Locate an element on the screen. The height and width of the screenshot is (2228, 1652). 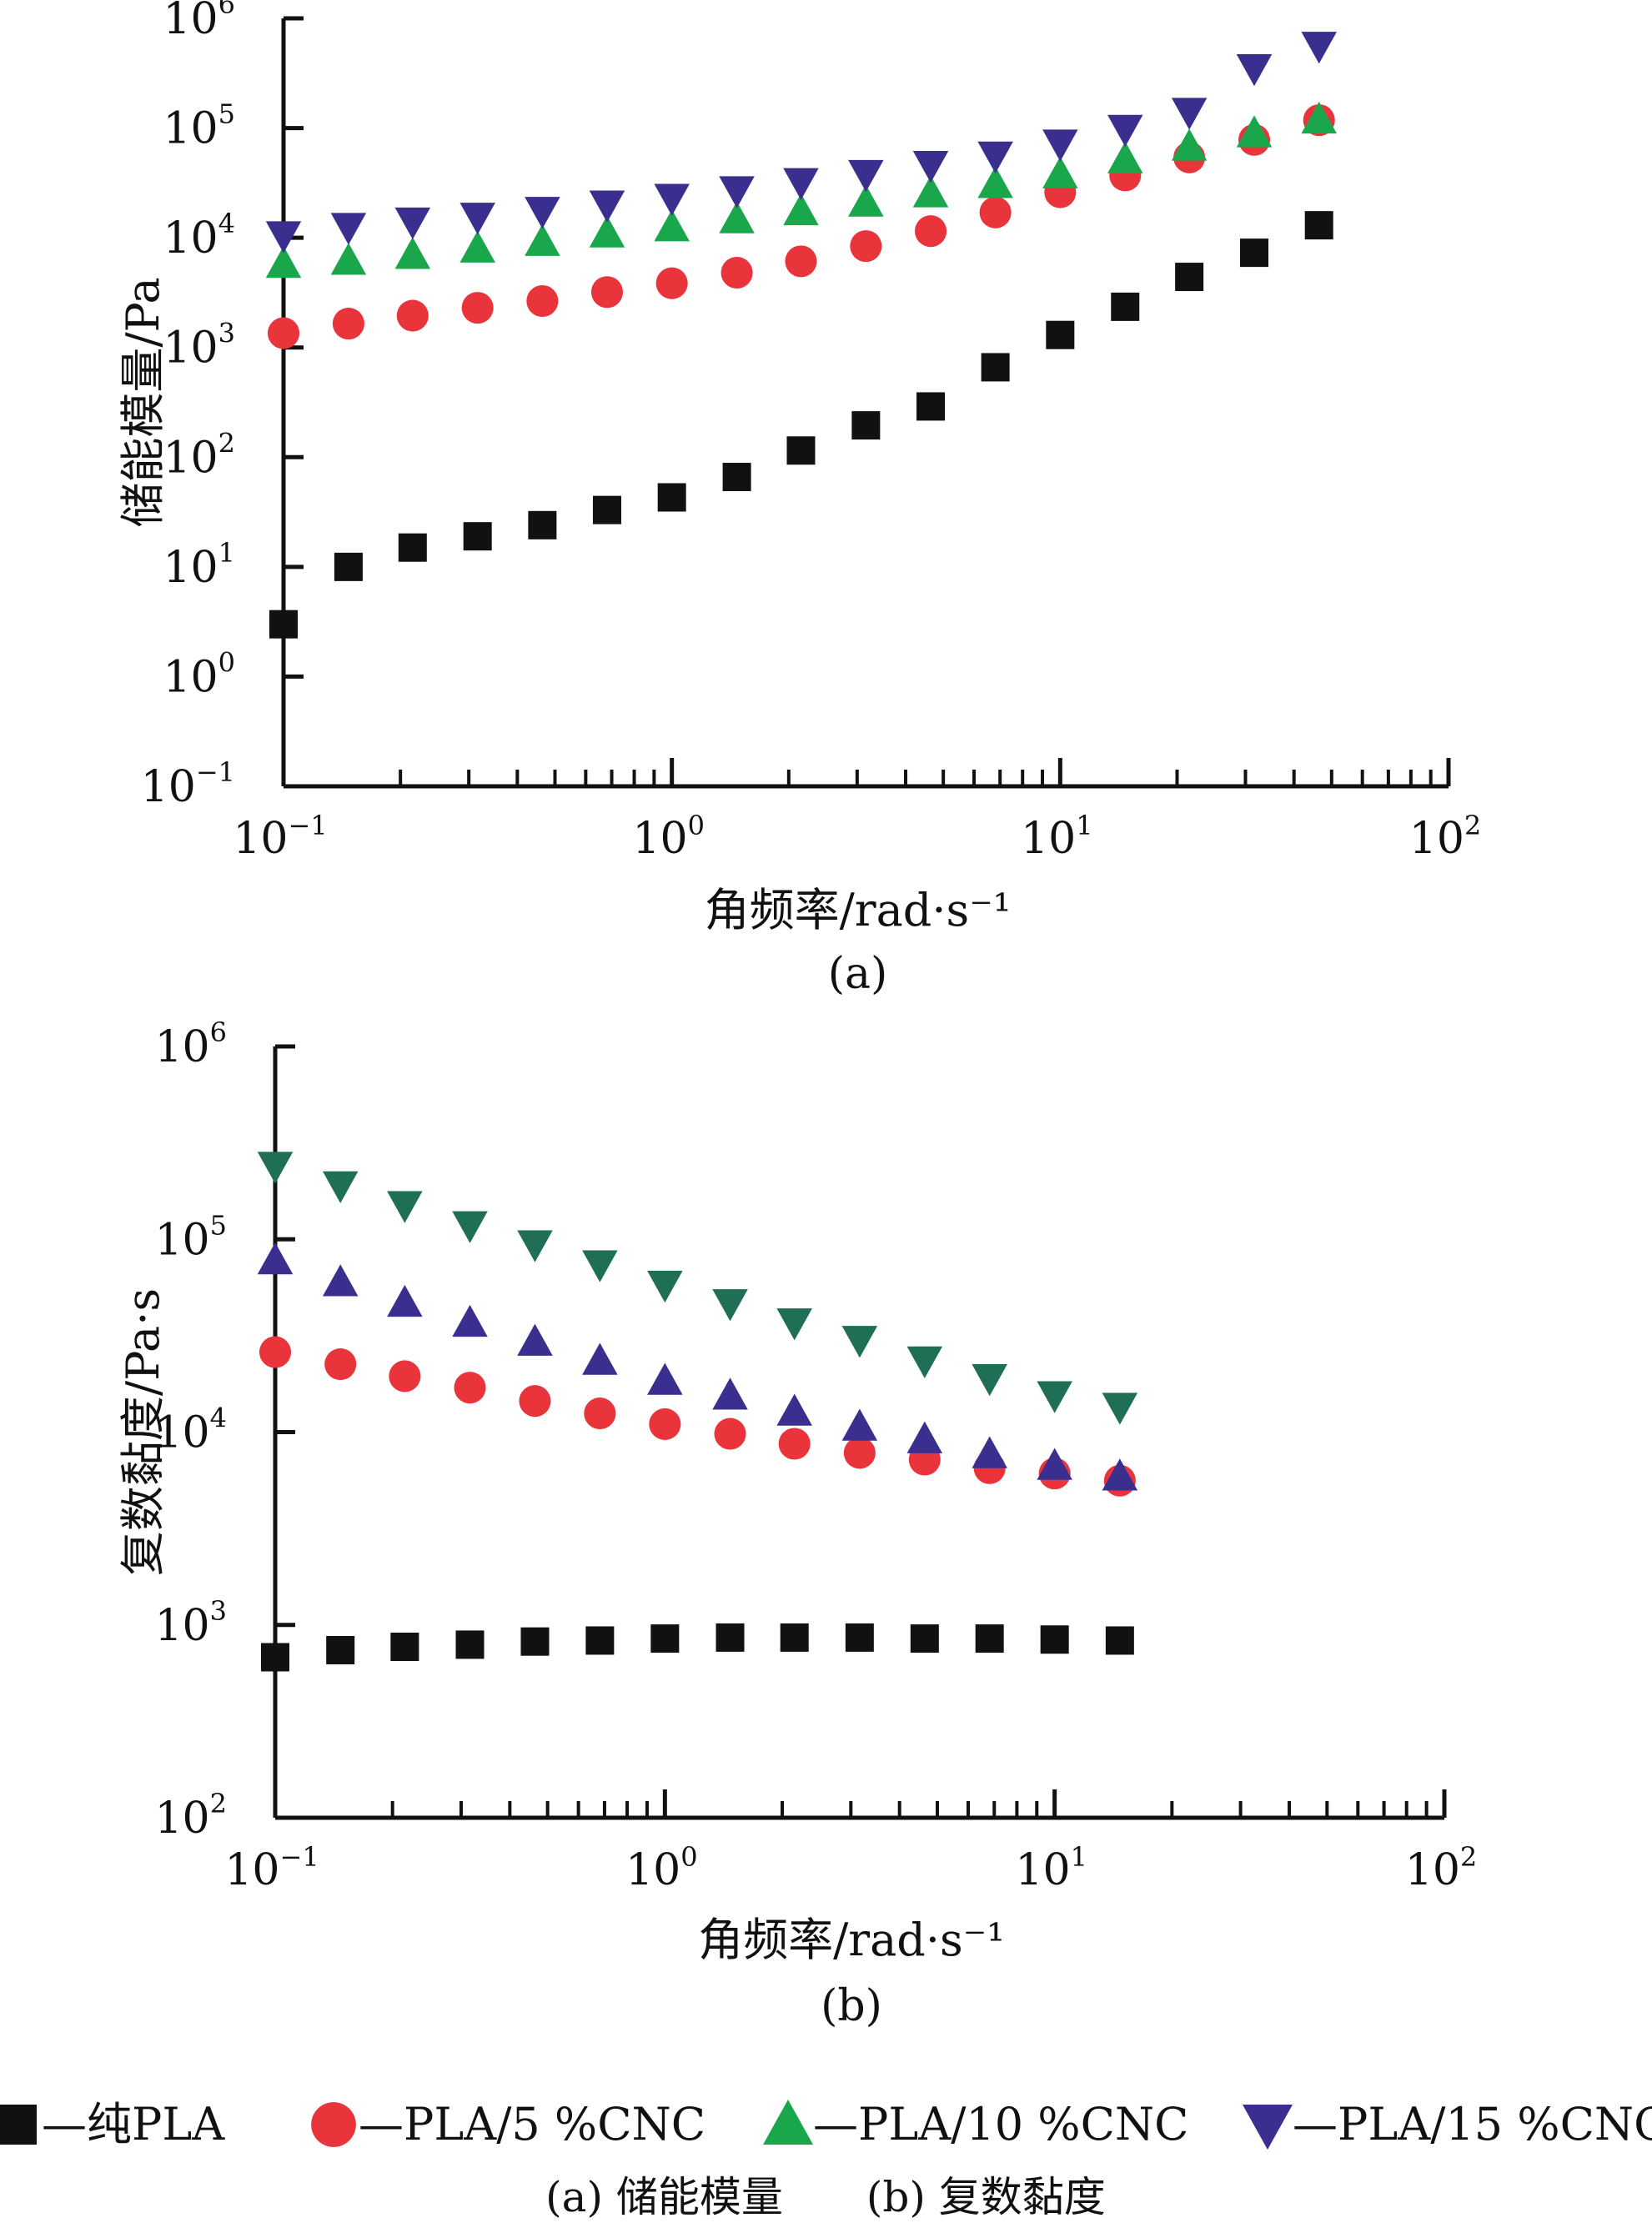
panel-label: (b) is located at coordinates (851, 2006).